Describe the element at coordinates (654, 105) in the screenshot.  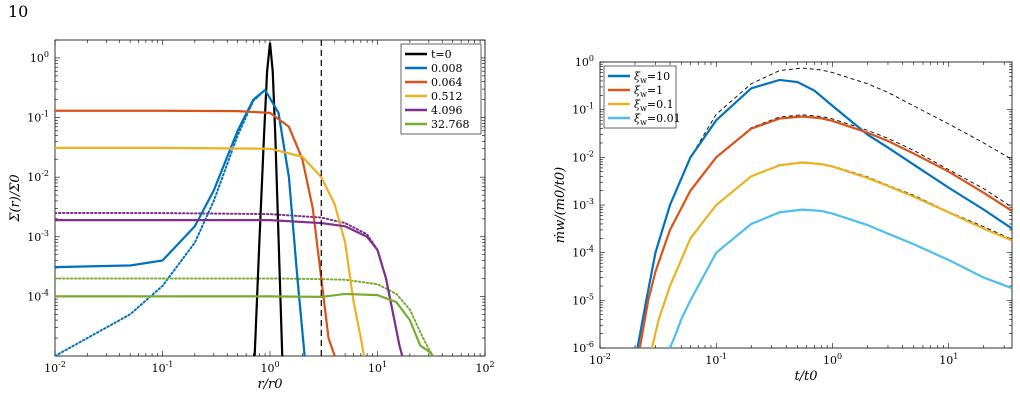
I see `legend-entry: ξw=0.1` at that location.